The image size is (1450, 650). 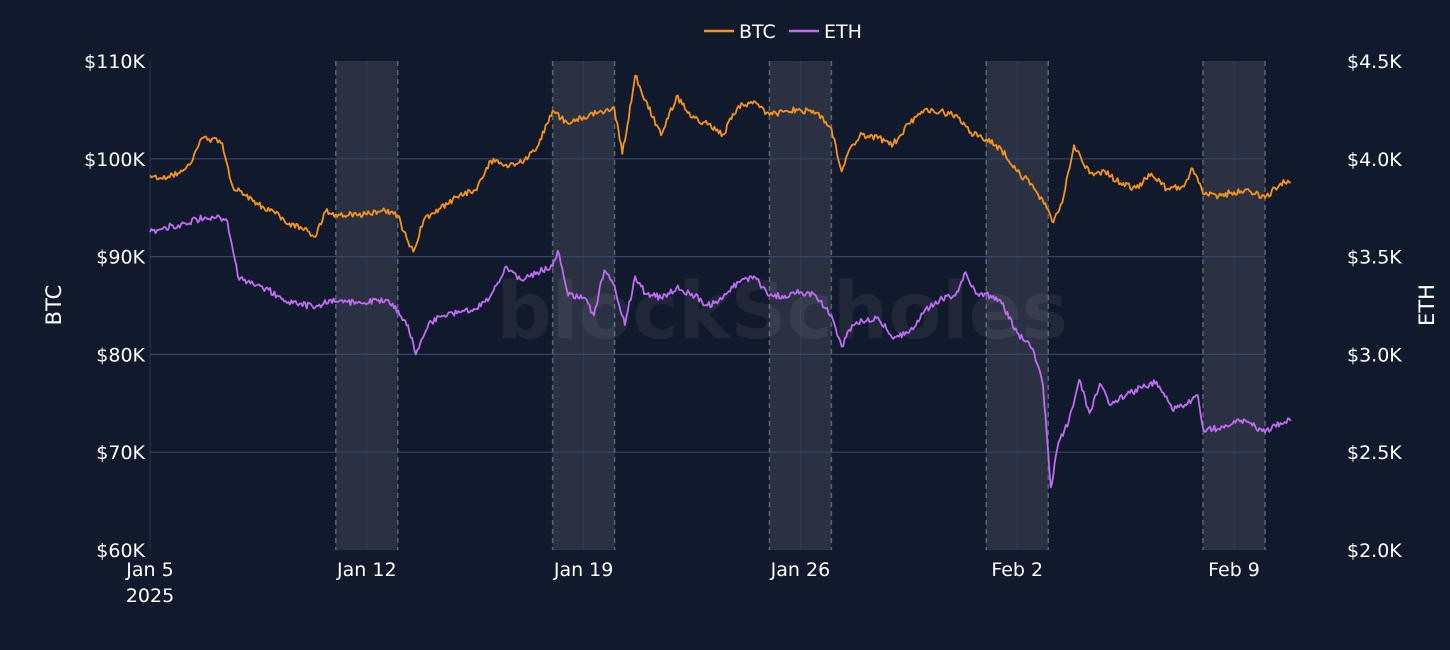 I want to click on watermark: blockScholes, so click(x=782, y=312).